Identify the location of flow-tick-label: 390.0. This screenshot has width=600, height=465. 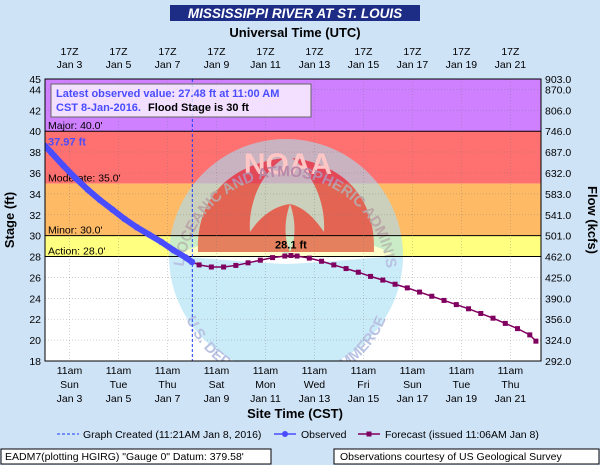
(558, 299).